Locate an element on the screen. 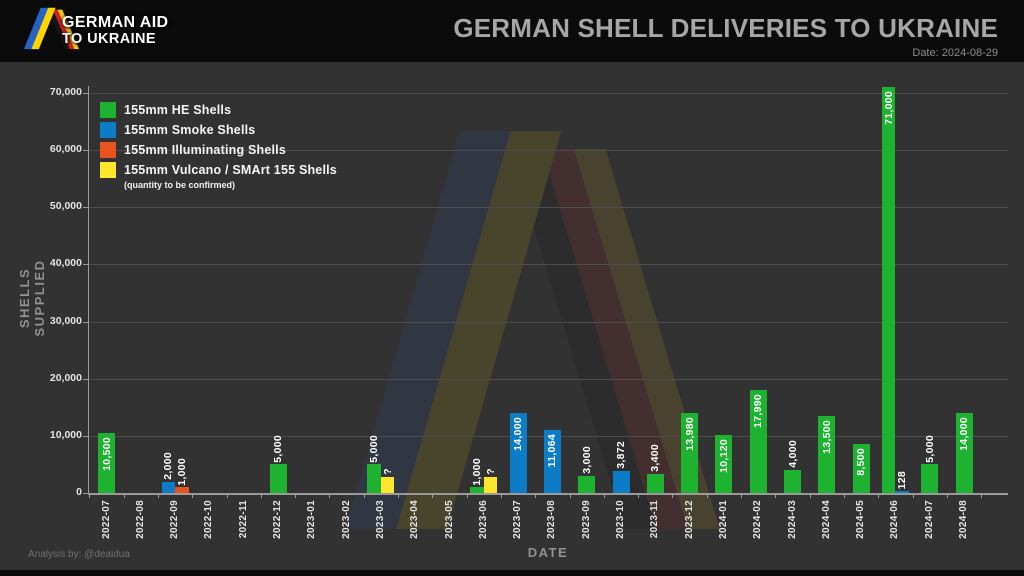  x-tick-label: 2022-12 is located at coordinates (277, 519).